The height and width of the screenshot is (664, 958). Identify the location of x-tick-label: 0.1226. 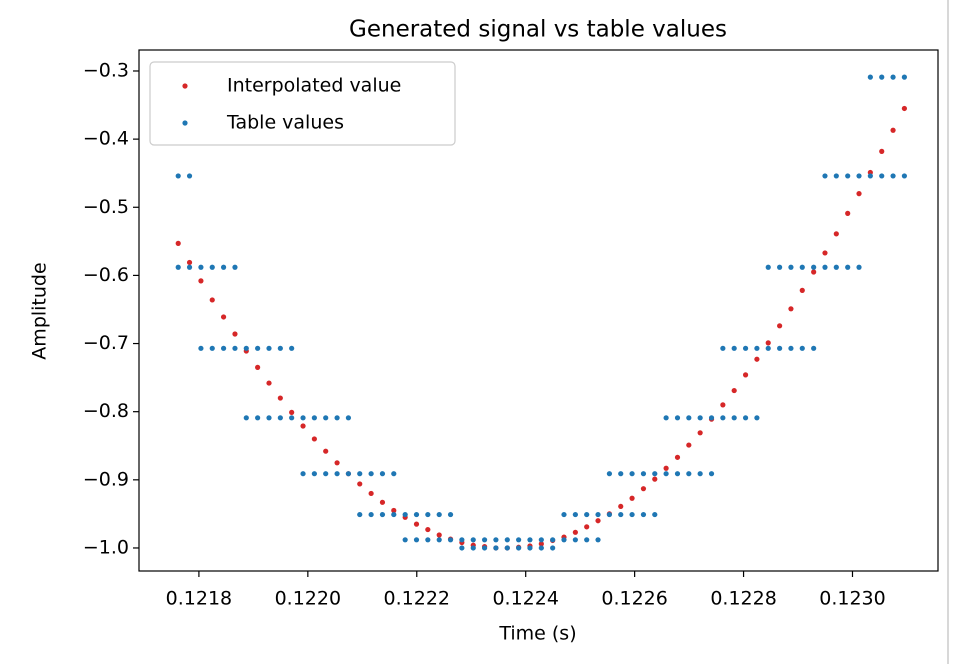
(634, 599).